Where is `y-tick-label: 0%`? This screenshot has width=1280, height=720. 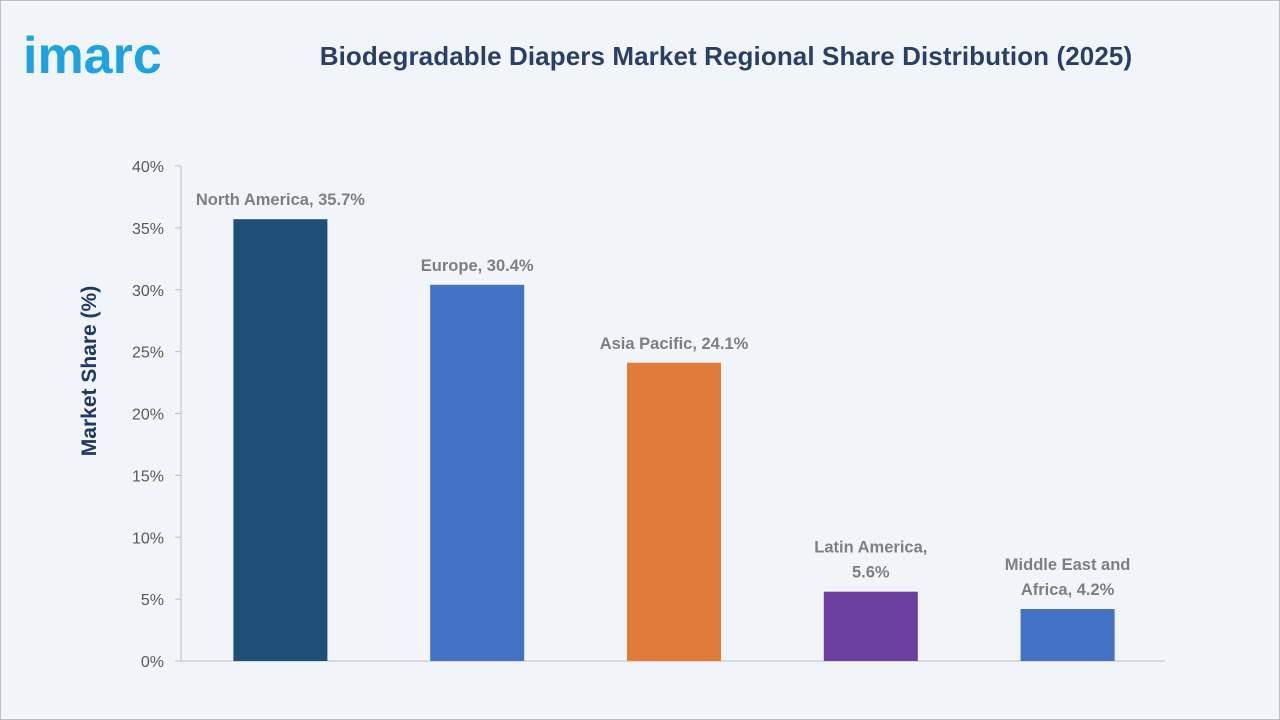 y-tick-label: 0% is located at coordinates (152, 662).